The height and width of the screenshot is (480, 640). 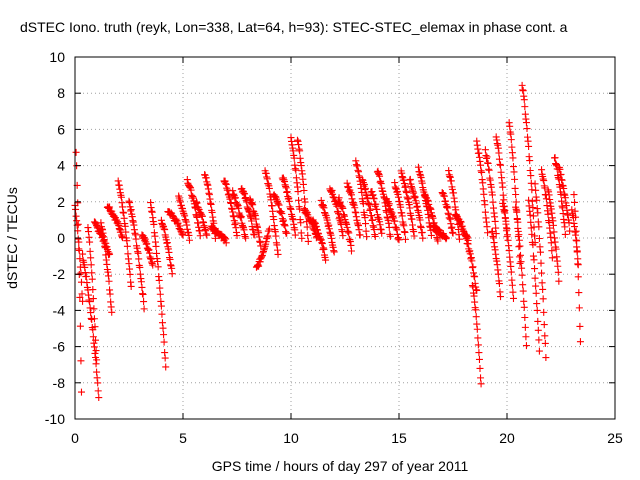 What do you see at coordinates (59, 347) in the screenshot?
I see `y-tick-label: -6` at bounding box center [59, 347].